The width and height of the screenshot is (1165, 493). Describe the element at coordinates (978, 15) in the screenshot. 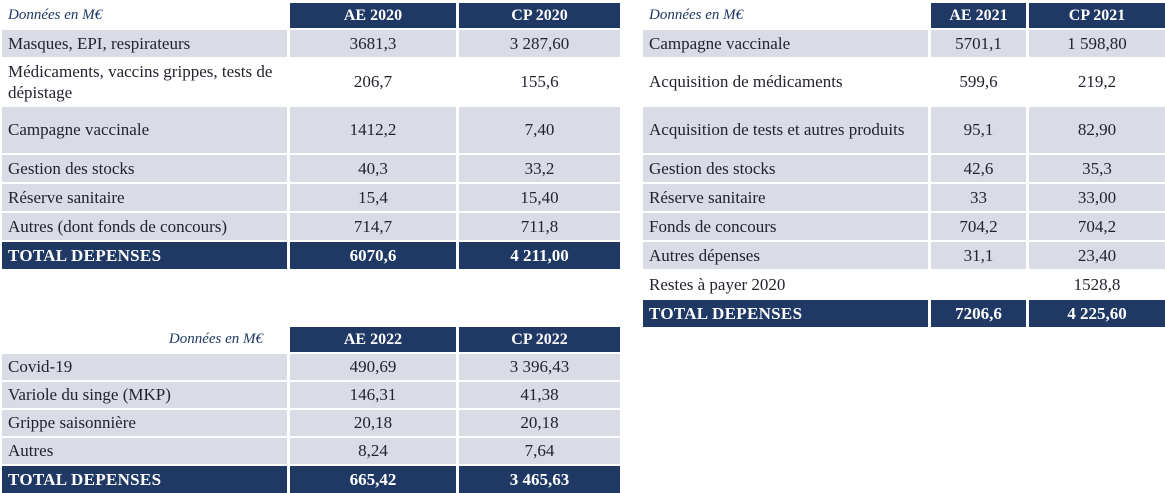

I see `column-header: AE 2021` at that location.